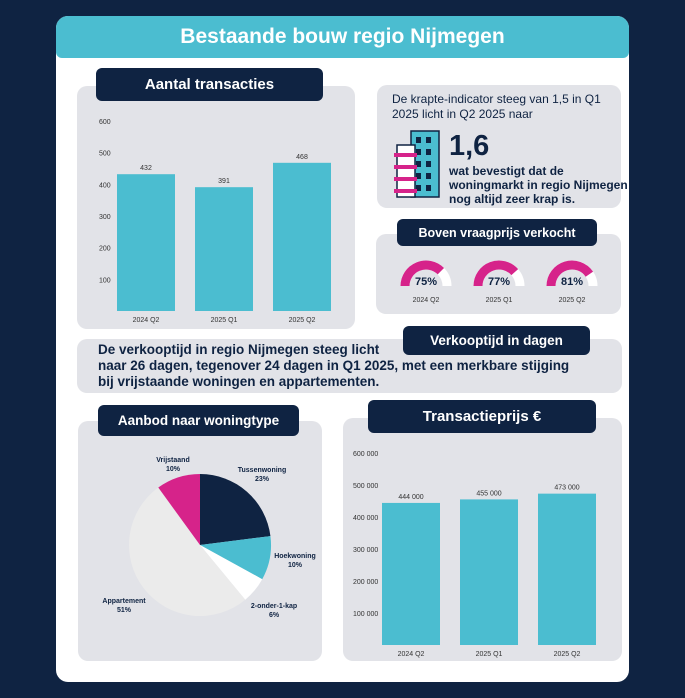 This screenshot has width=685, height=698. Describe the element at coordinates (567, 654) in the screenshot. I see `price-category-label: 2025 Q2` at that location.